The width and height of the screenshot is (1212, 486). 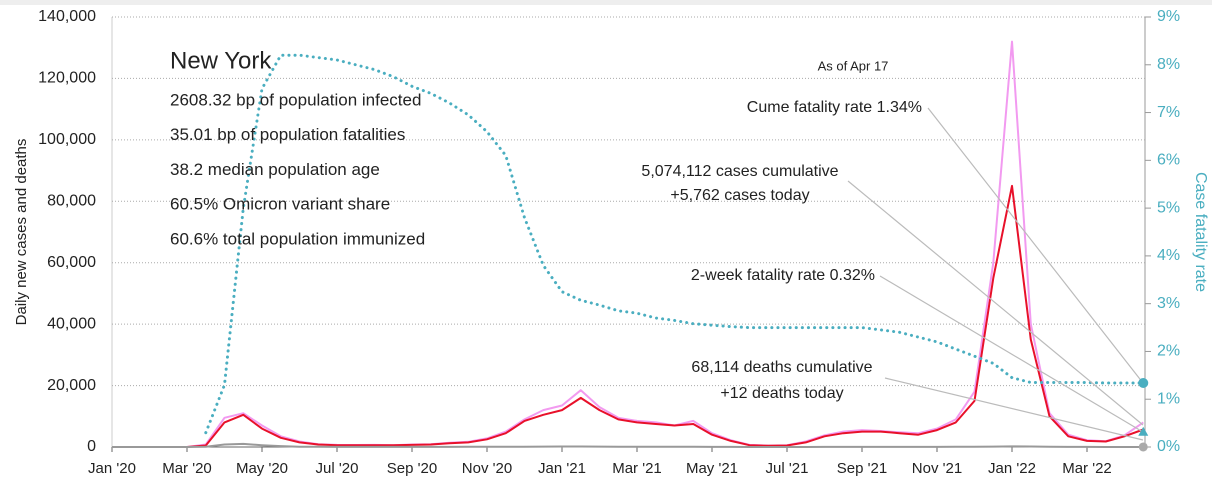 What do you see at coordinates (91, 446) in the screenshot?
I see `y-tick-label: 0` at bounding box center [91, 446].